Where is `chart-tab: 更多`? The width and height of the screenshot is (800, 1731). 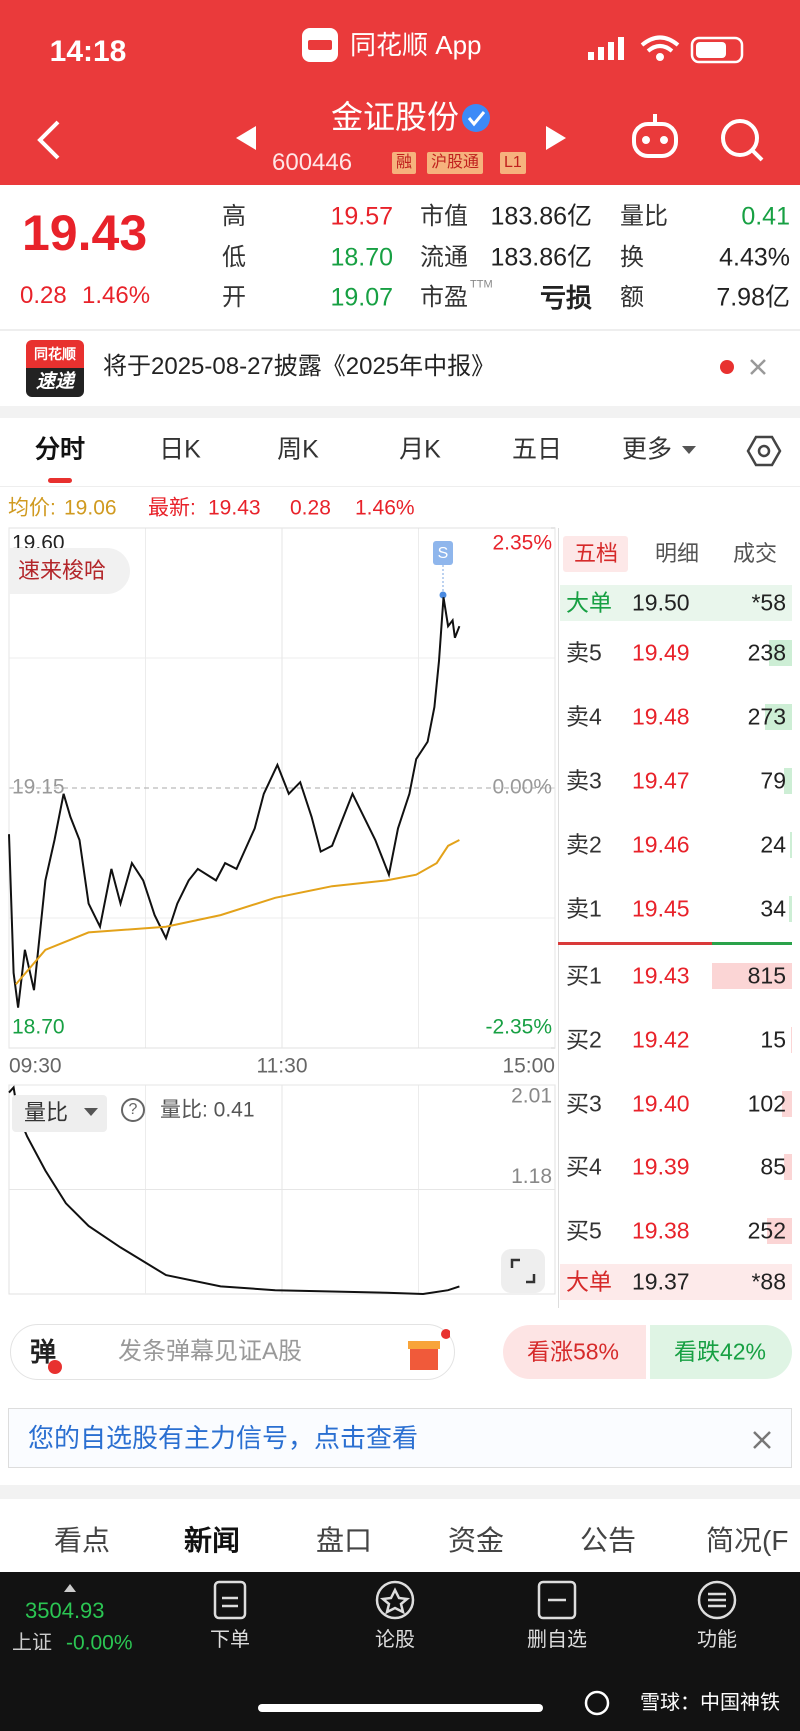
chart-tab: 更多 is located at coordinates (647, 449).